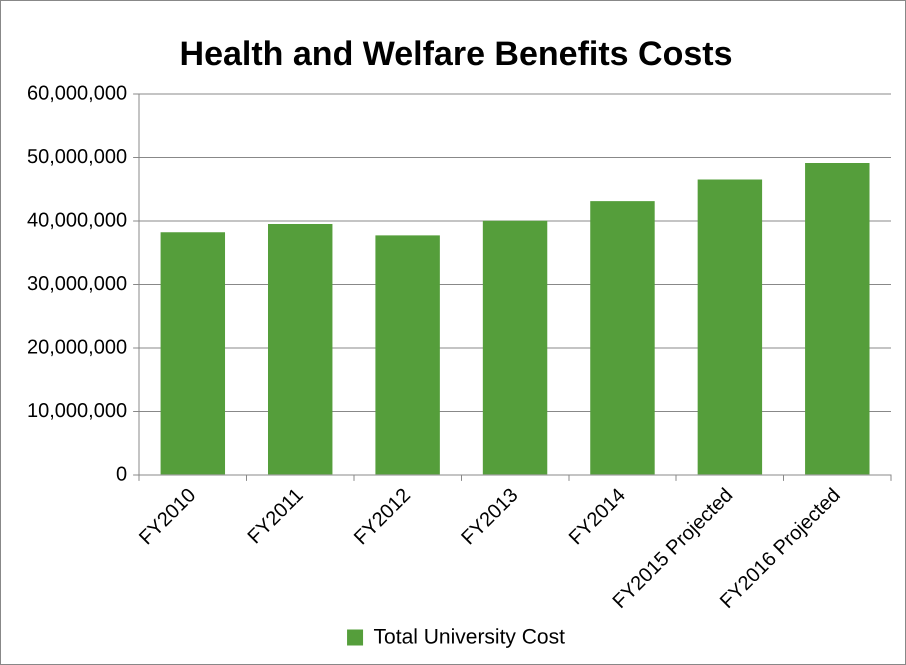  I want to click on y-tick-label: 30,000,000, so click(77, 283).